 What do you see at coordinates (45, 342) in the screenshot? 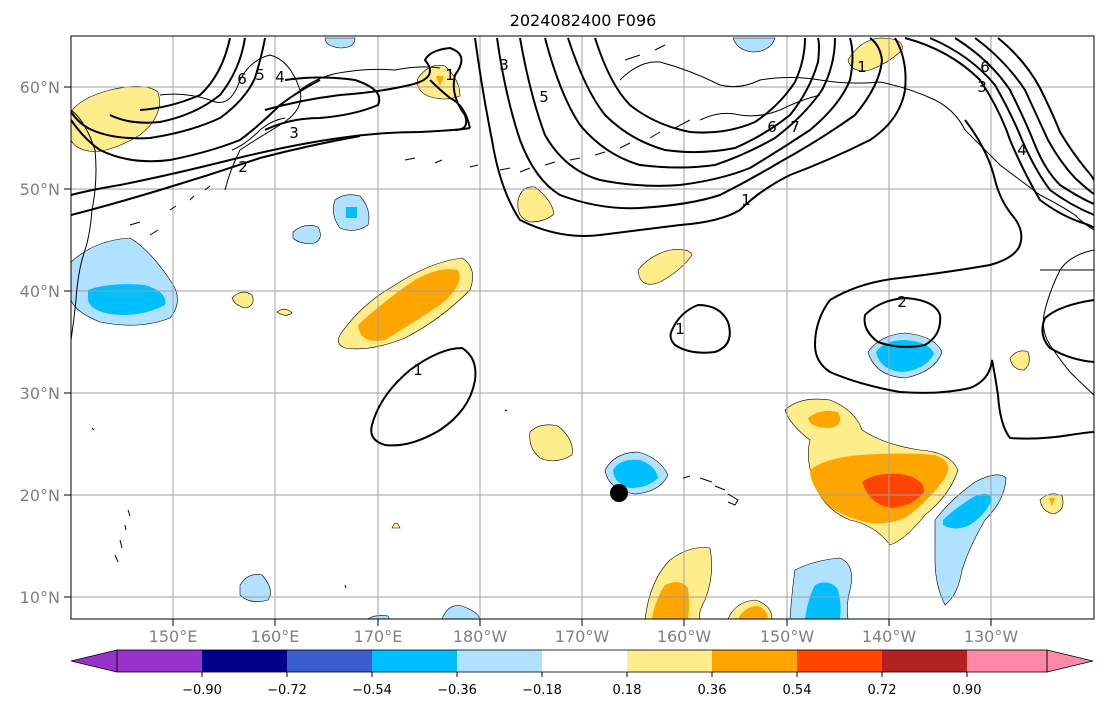
I see `lat-axis: 60°N 50°N 40°N 30°N 20°N 10°N` at bounding box center [45, 342].